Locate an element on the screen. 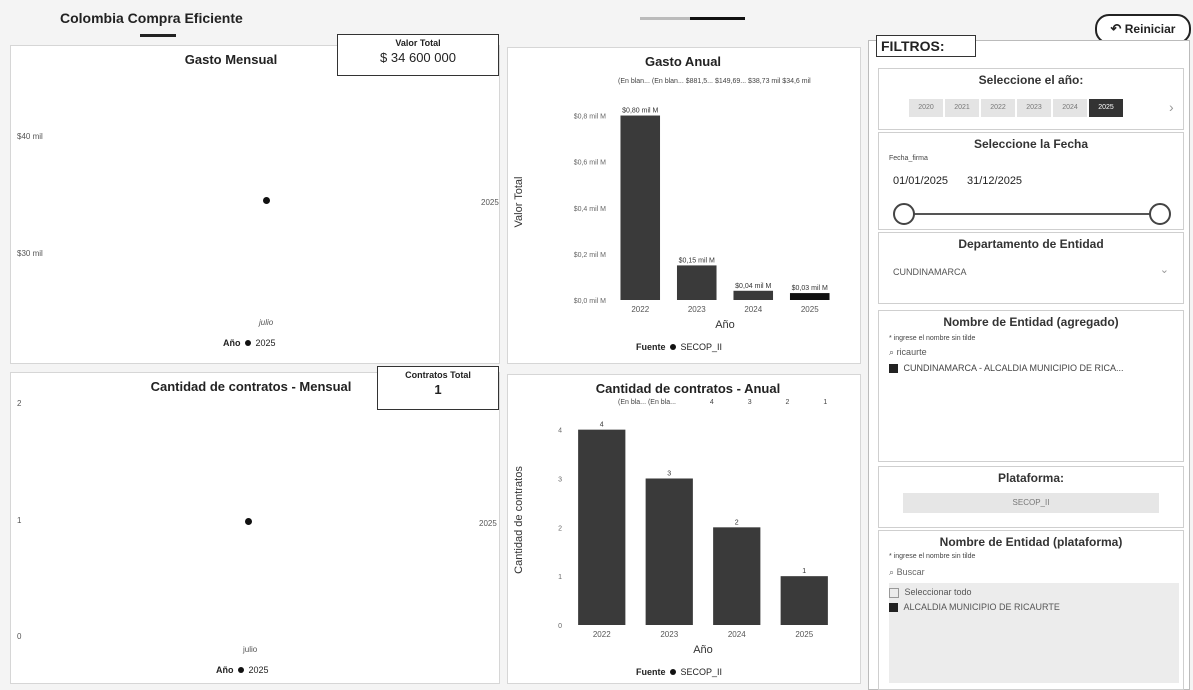 This screenshot has width=1193, height=690. entity-aggregated-search: ⌕ ricaurte is located at coordinates (908, 352).